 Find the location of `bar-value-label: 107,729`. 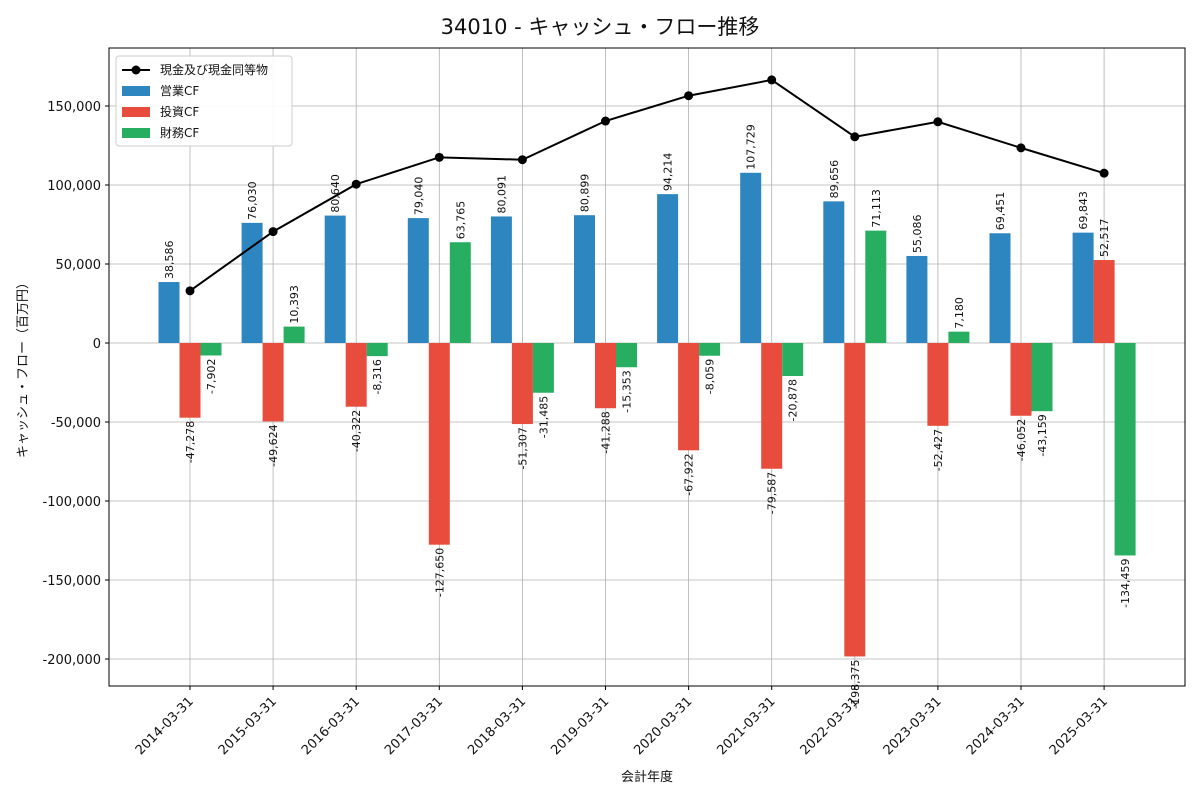

bar-value-label: 107,729 is located at coordinates (751, 147).